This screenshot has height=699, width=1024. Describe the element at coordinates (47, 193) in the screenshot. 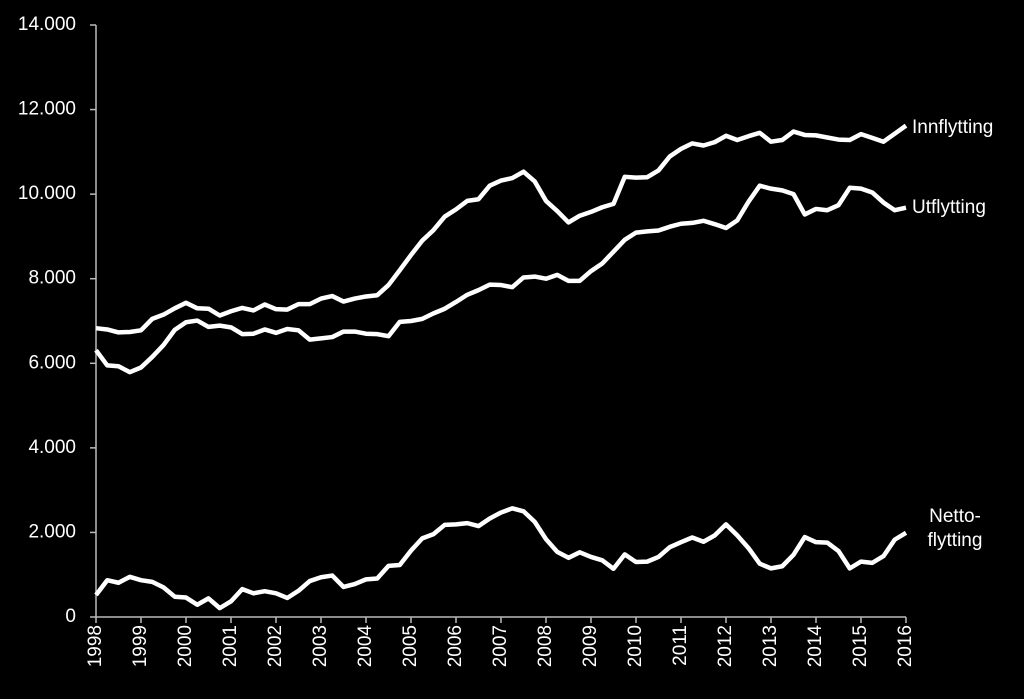

I see `y-tick-label: 10.000` at that location.